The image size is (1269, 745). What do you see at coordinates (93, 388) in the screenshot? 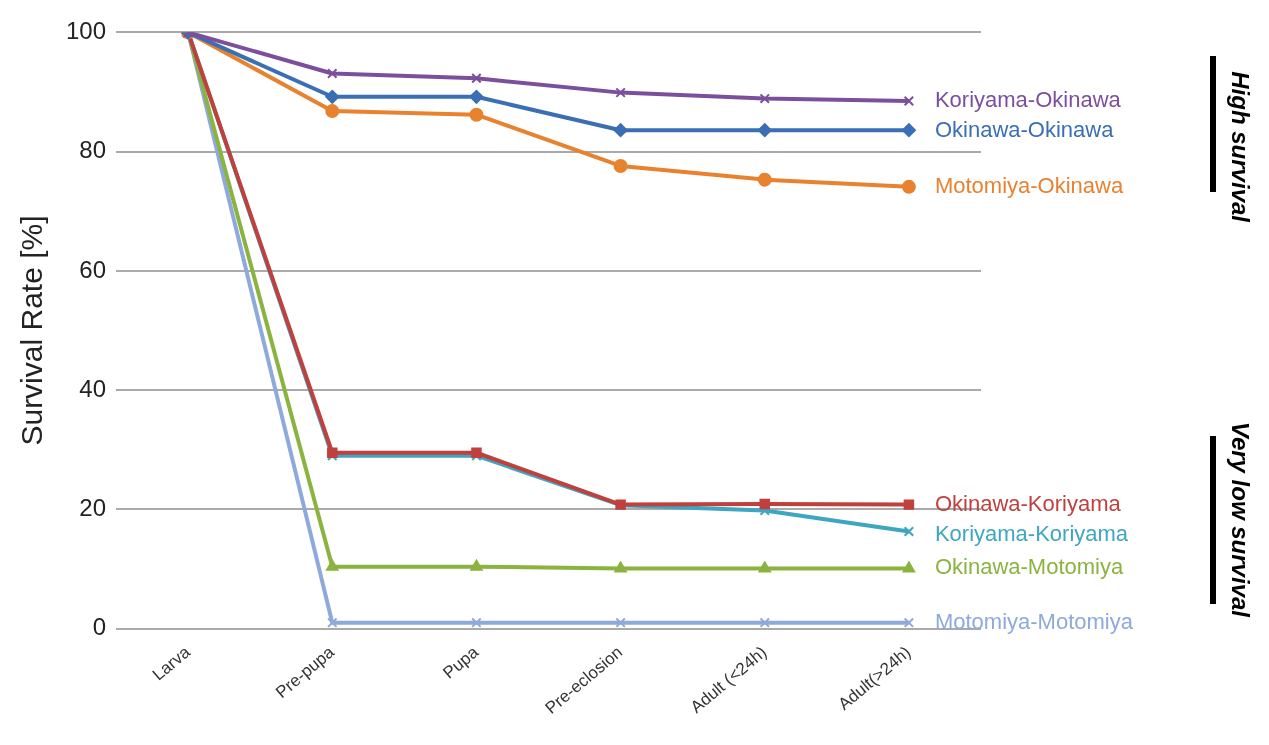
I see `y-tick-label: 40` at bounding box center [93, 388].